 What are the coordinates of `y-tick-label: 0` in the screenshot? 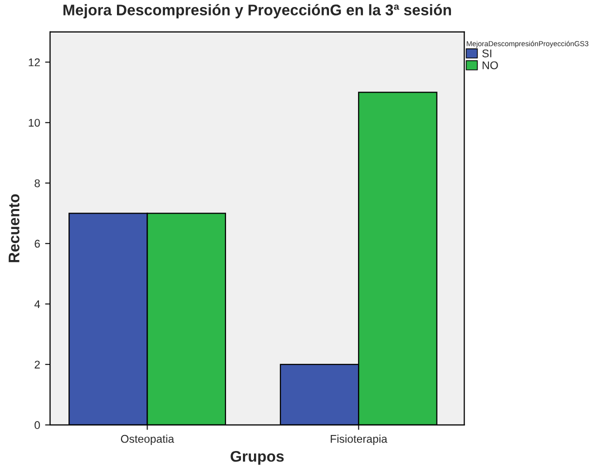 It's located at (37, 425).